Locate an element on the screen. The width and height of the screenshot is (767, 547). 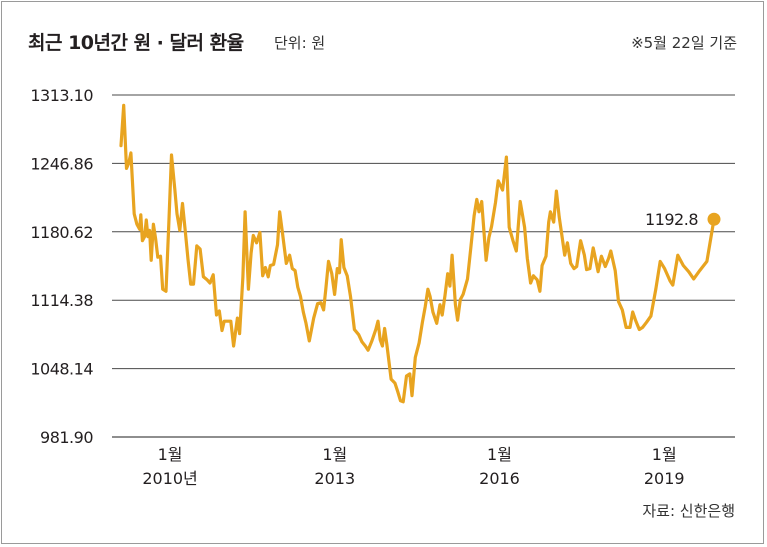
source-label: 자료: 신한은행 is located at coordinates (688, 511).